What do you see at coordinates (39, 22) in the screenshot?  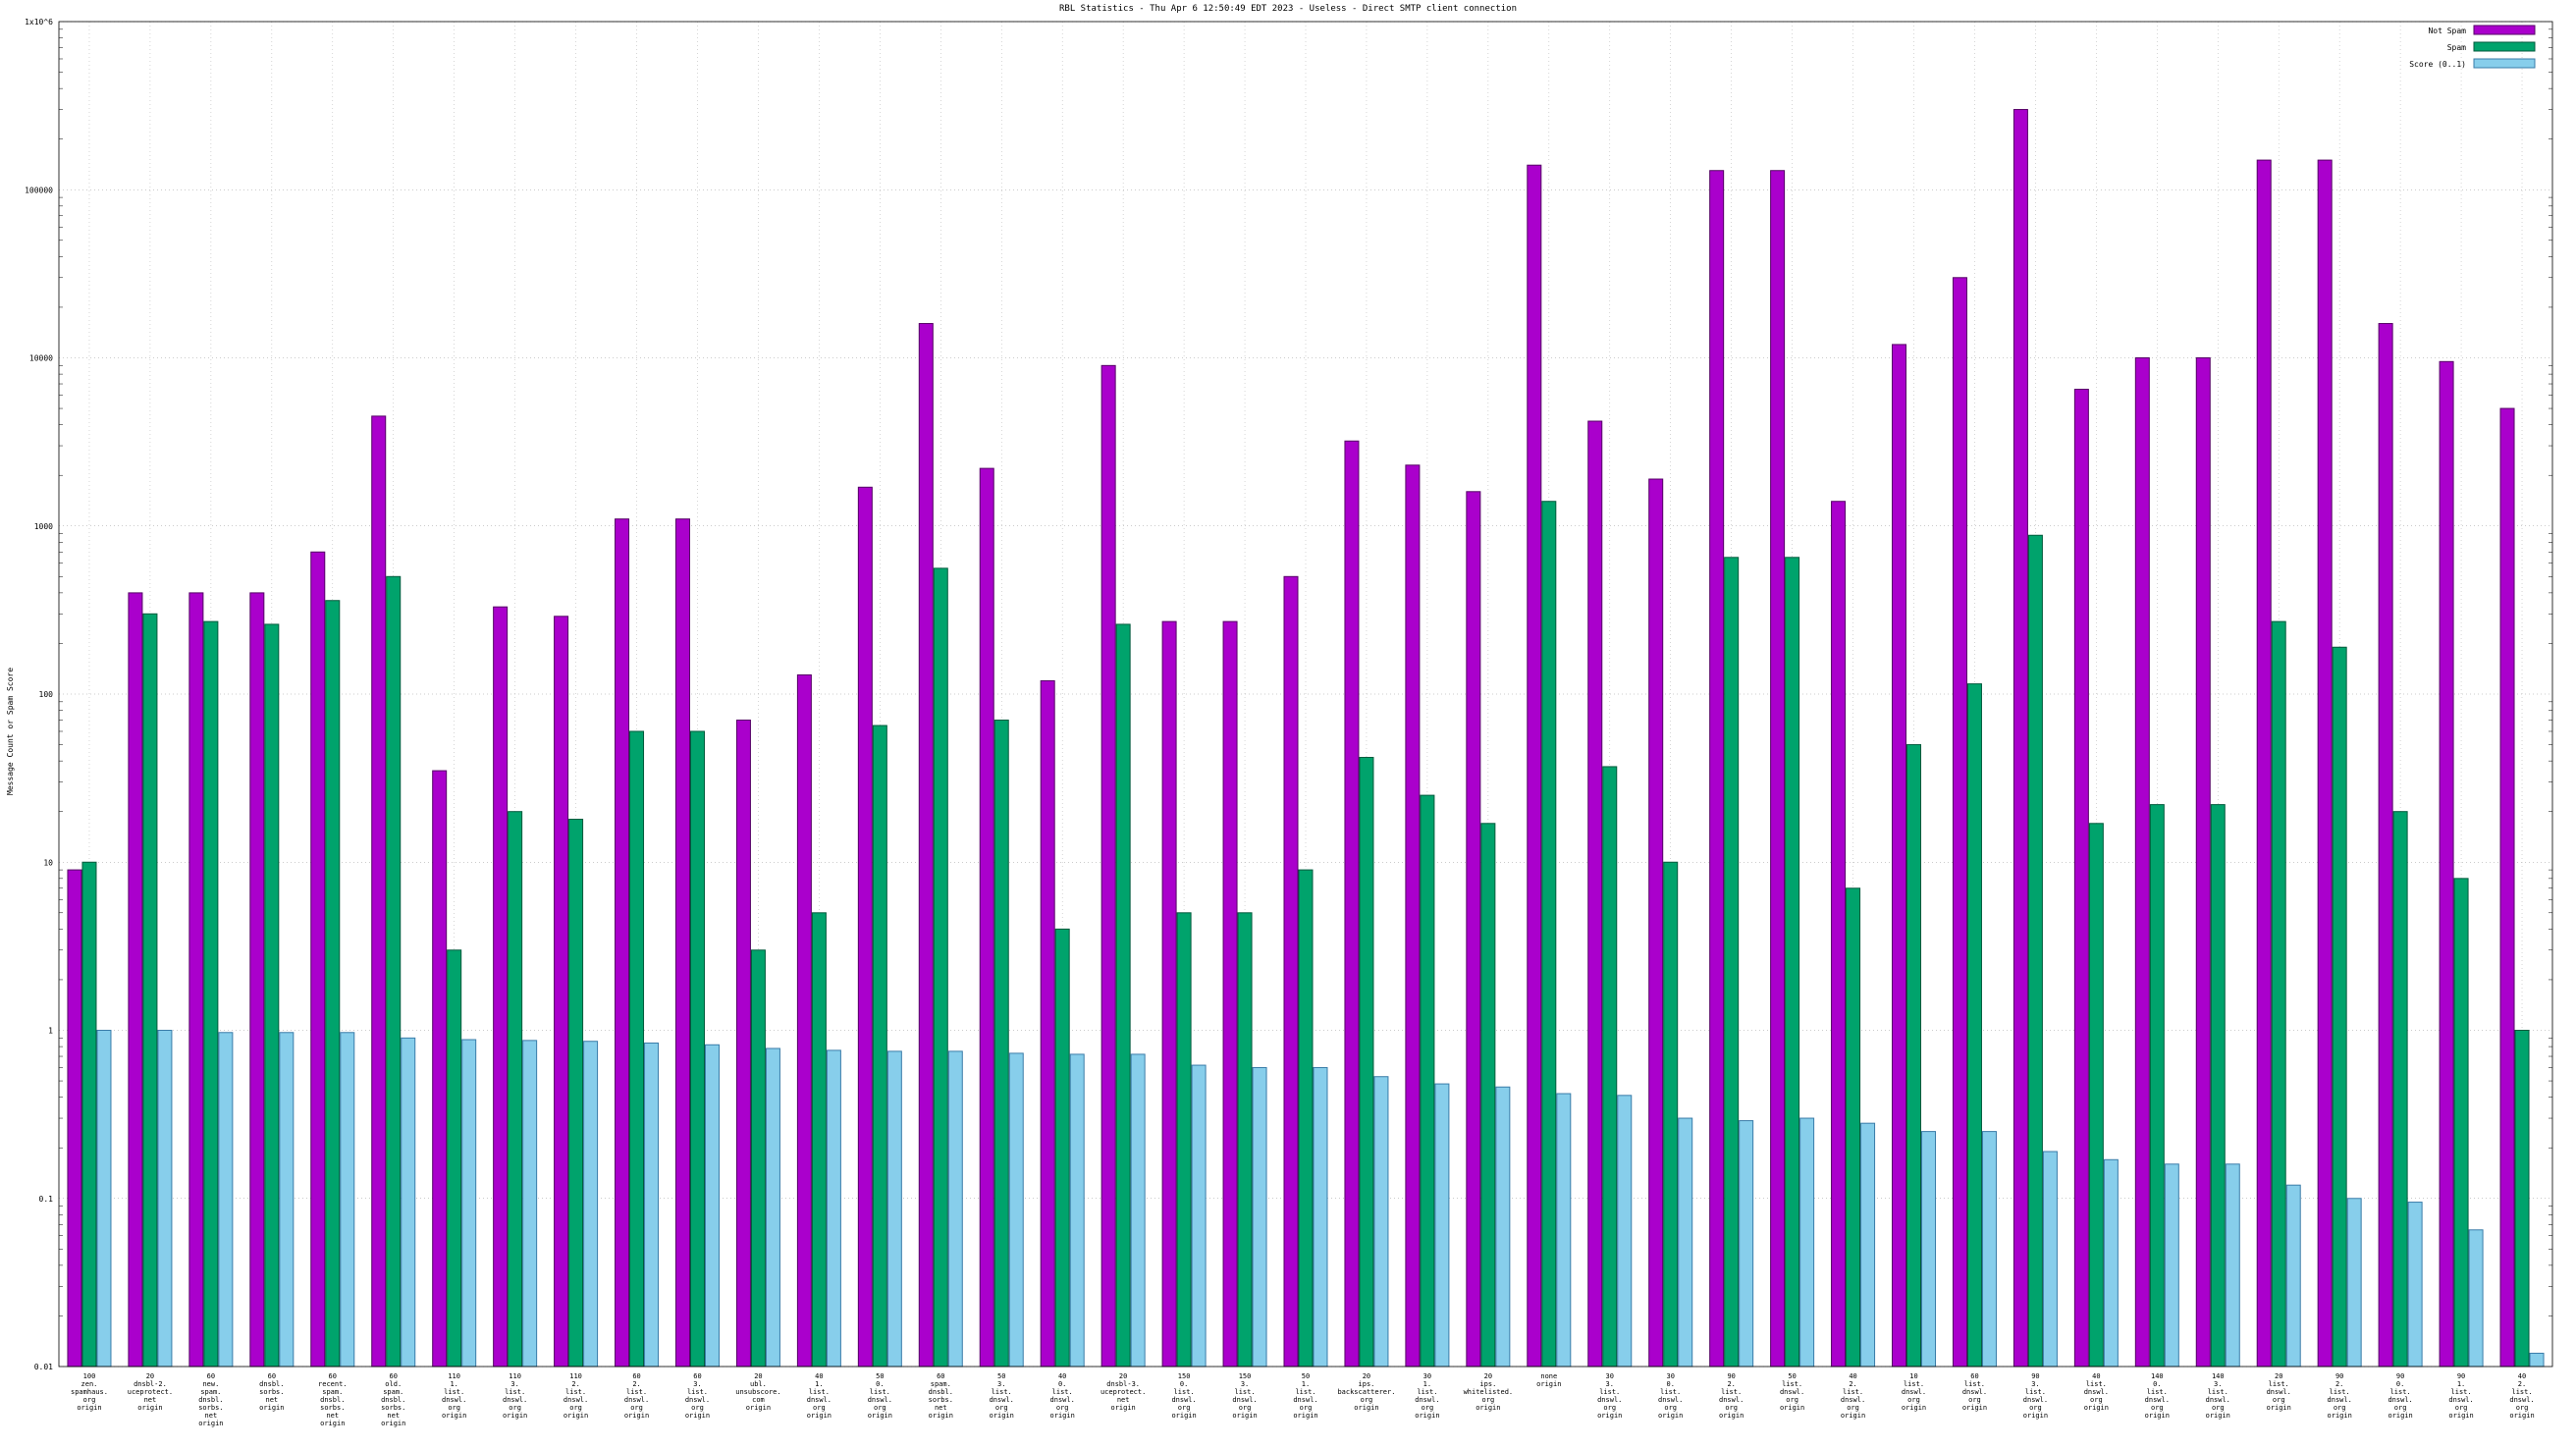 I see `y-tick-label: 1x10^6` at bounding box center [39, 22].